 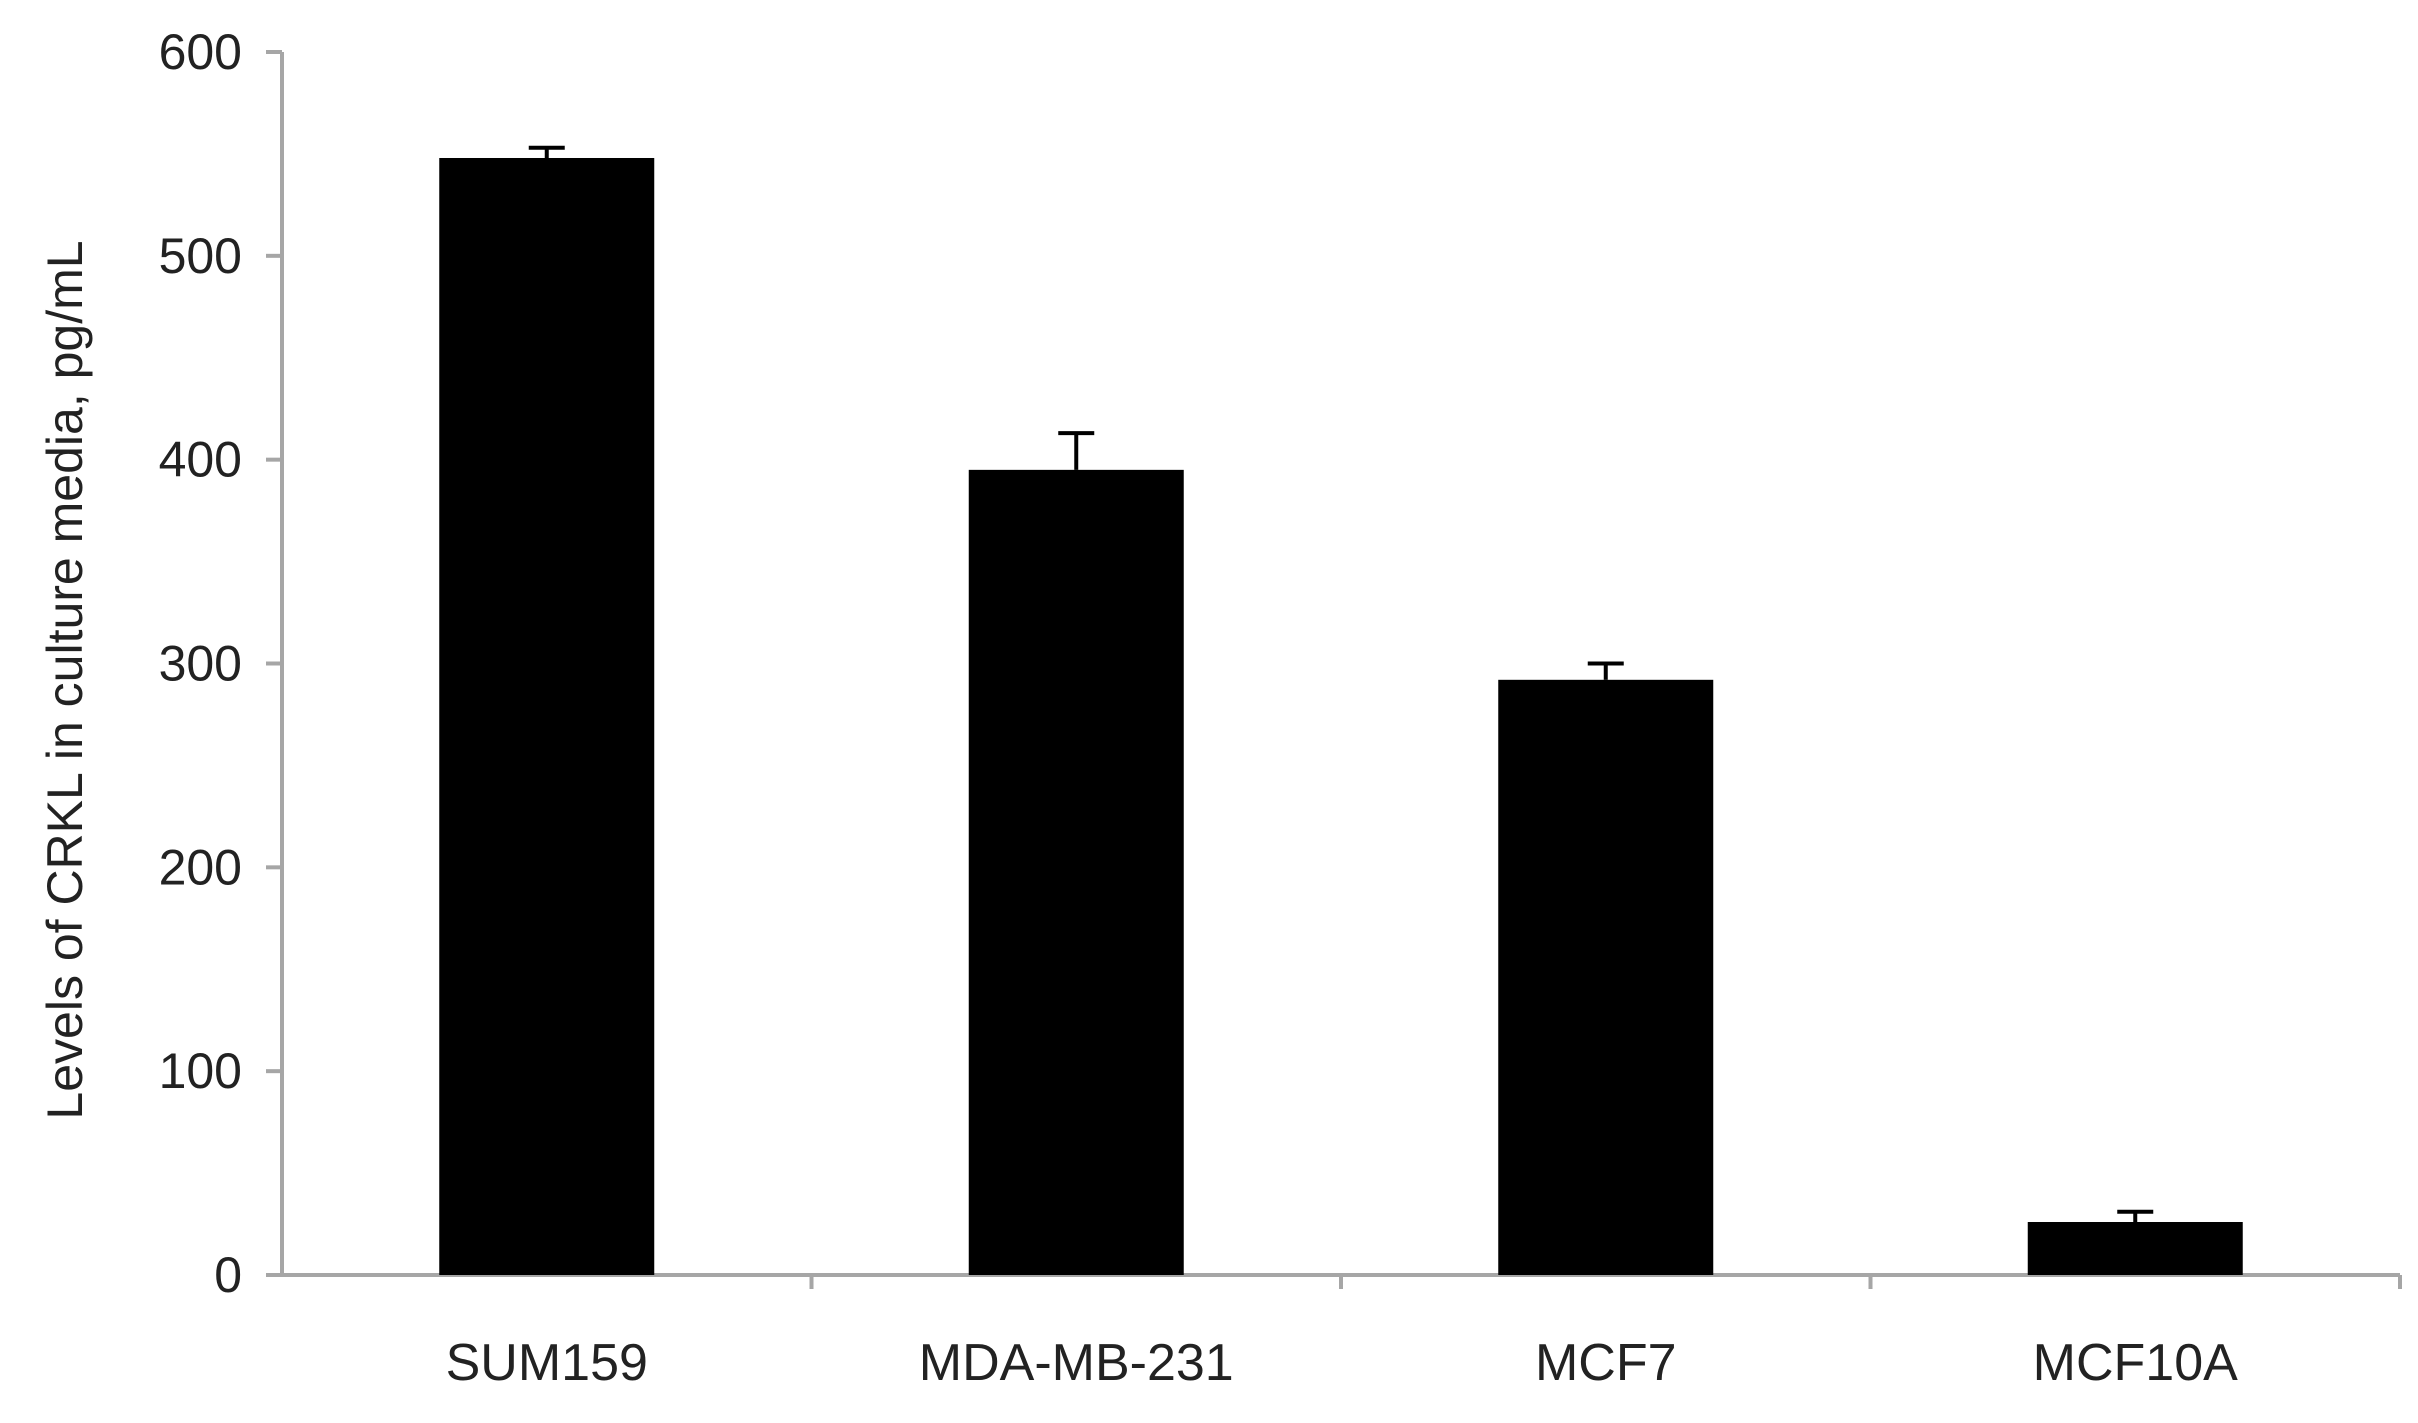 What do you see at coordinates (1606, 977) in the screenshot?
I see `bar-mcf7` at bounding box center [1606, 977].